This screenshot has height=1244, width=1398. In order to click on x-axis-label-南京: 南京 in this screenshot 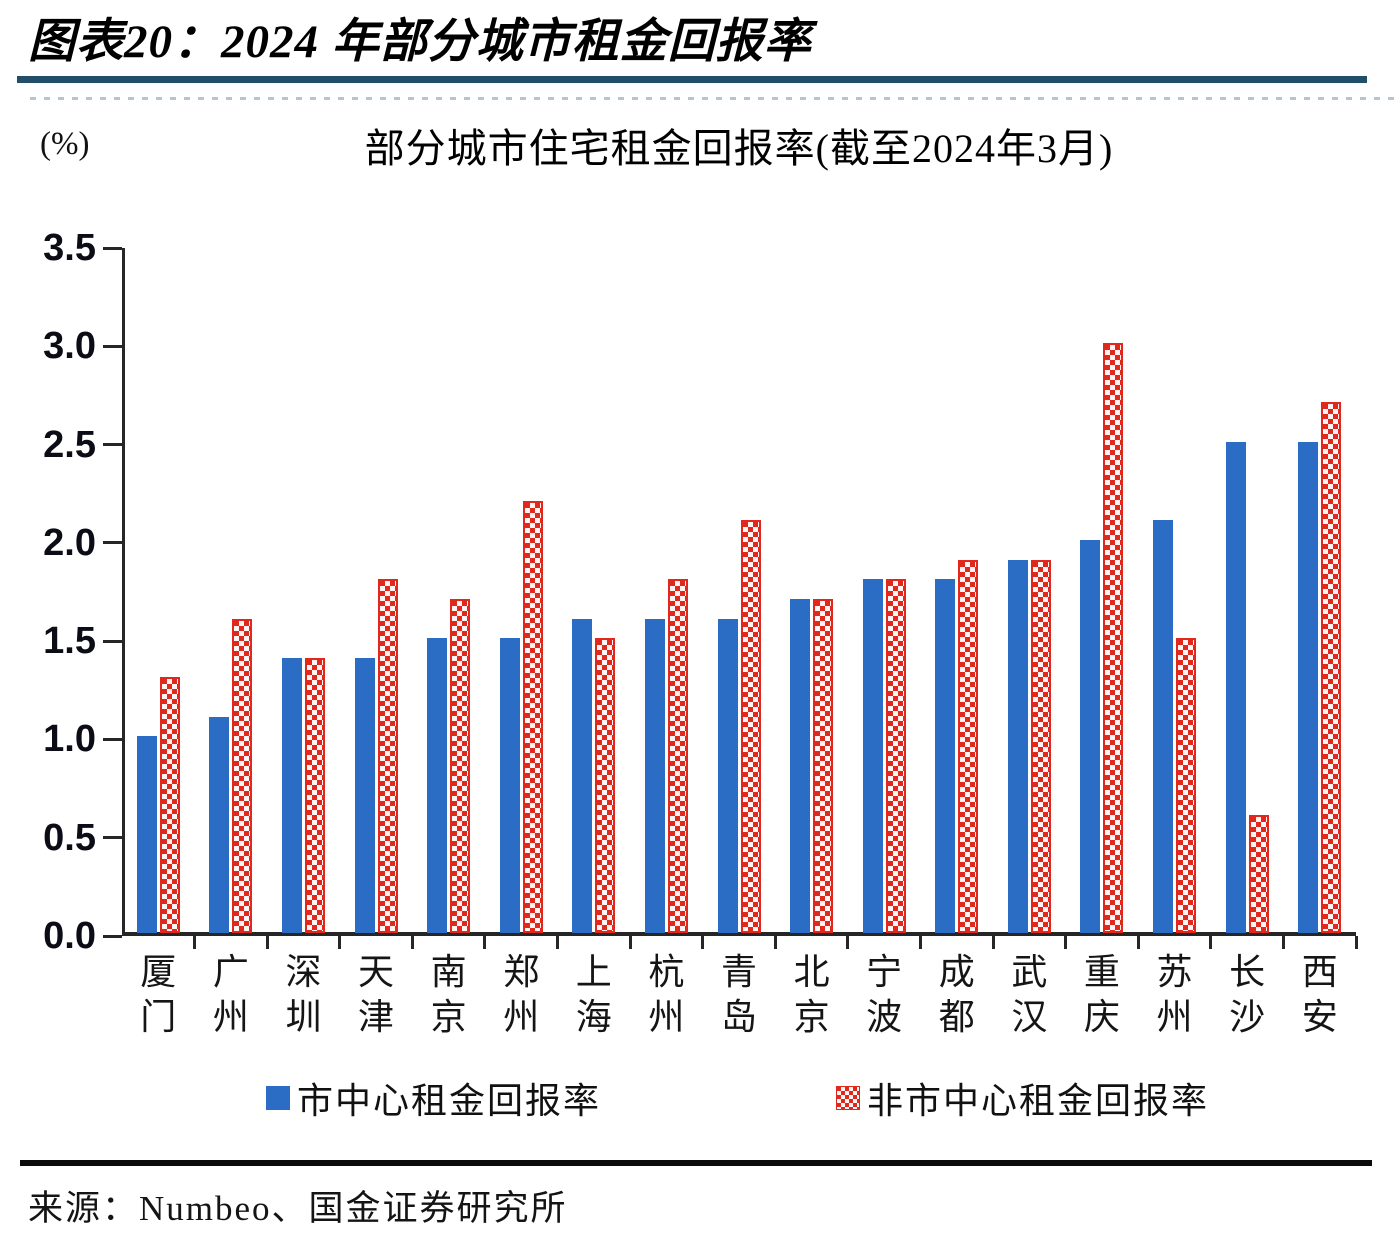, I will do `click(448, 994)`.